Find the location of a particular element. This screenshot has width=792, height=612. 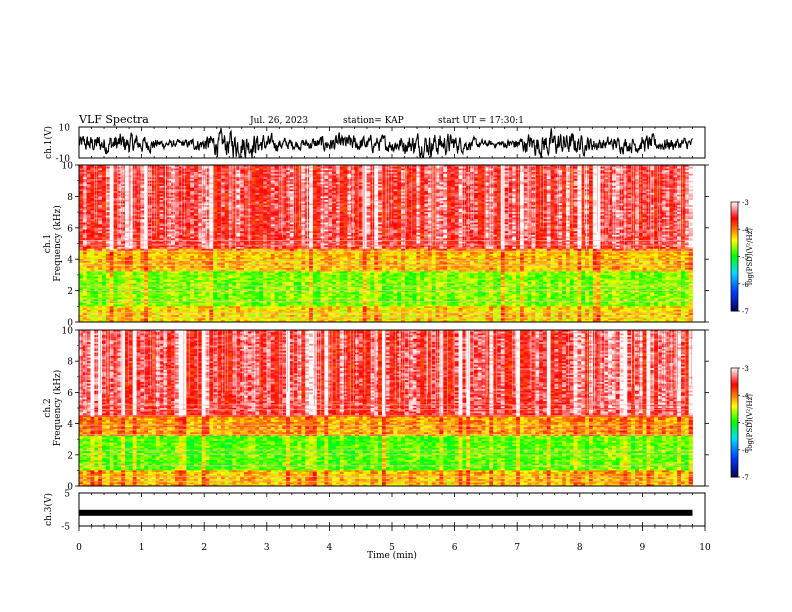

ch2-spectrogram-ytick-label: 0 is located at coordinates (70, 488).